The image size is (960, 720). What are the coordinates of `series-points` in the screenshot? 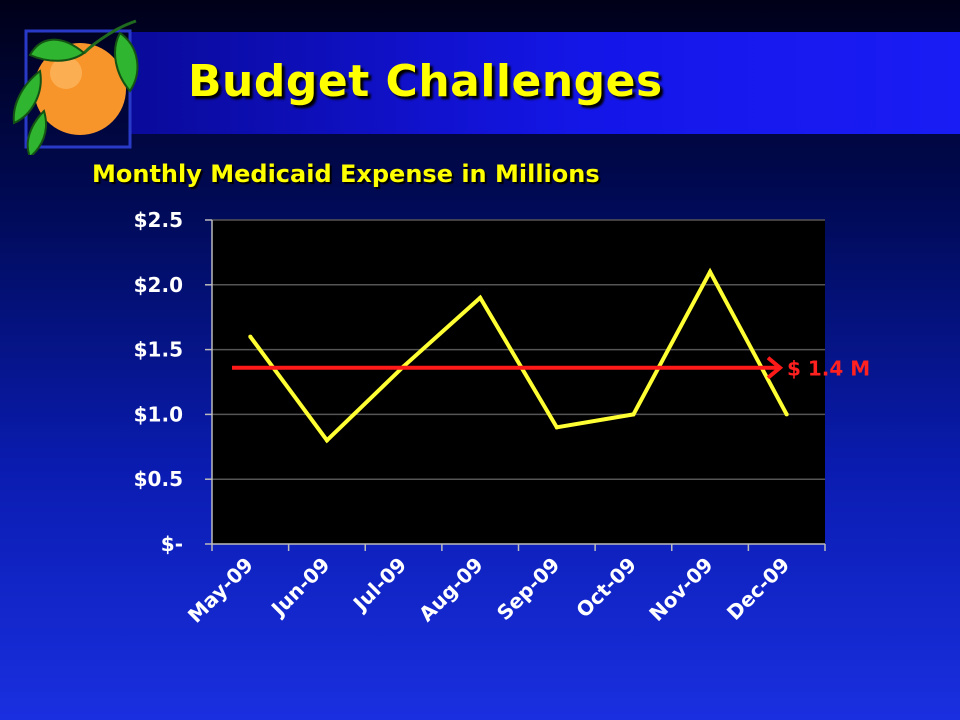 It's located at (518, 356).